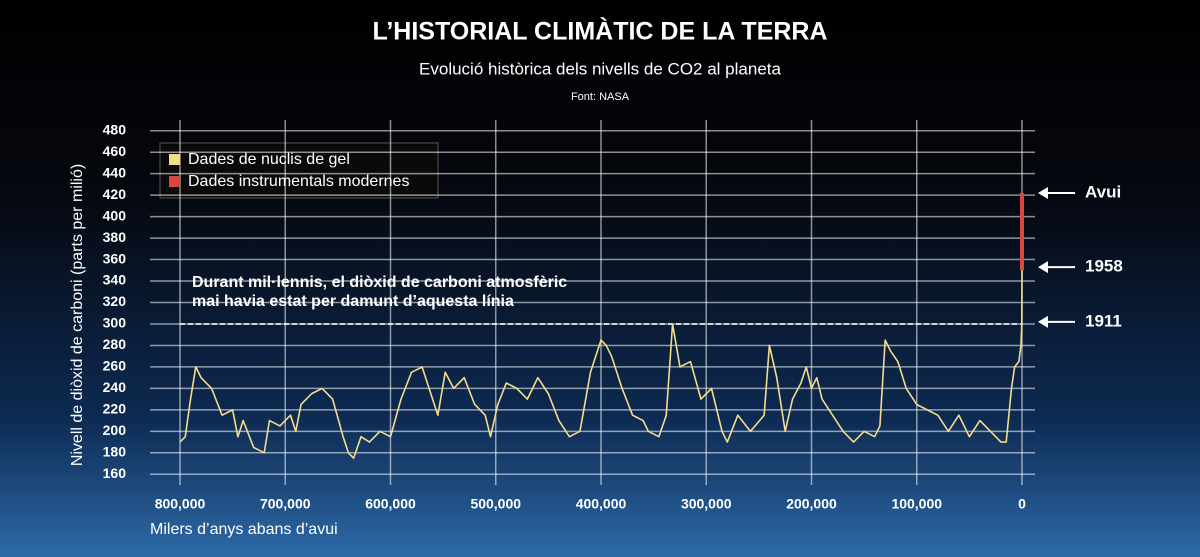 This screenshot has height=557, width=1200. What do you see at coordinates (600, 97) in the screenshot?
I see `source: Font: NASA` at bounding box center [600, 97].